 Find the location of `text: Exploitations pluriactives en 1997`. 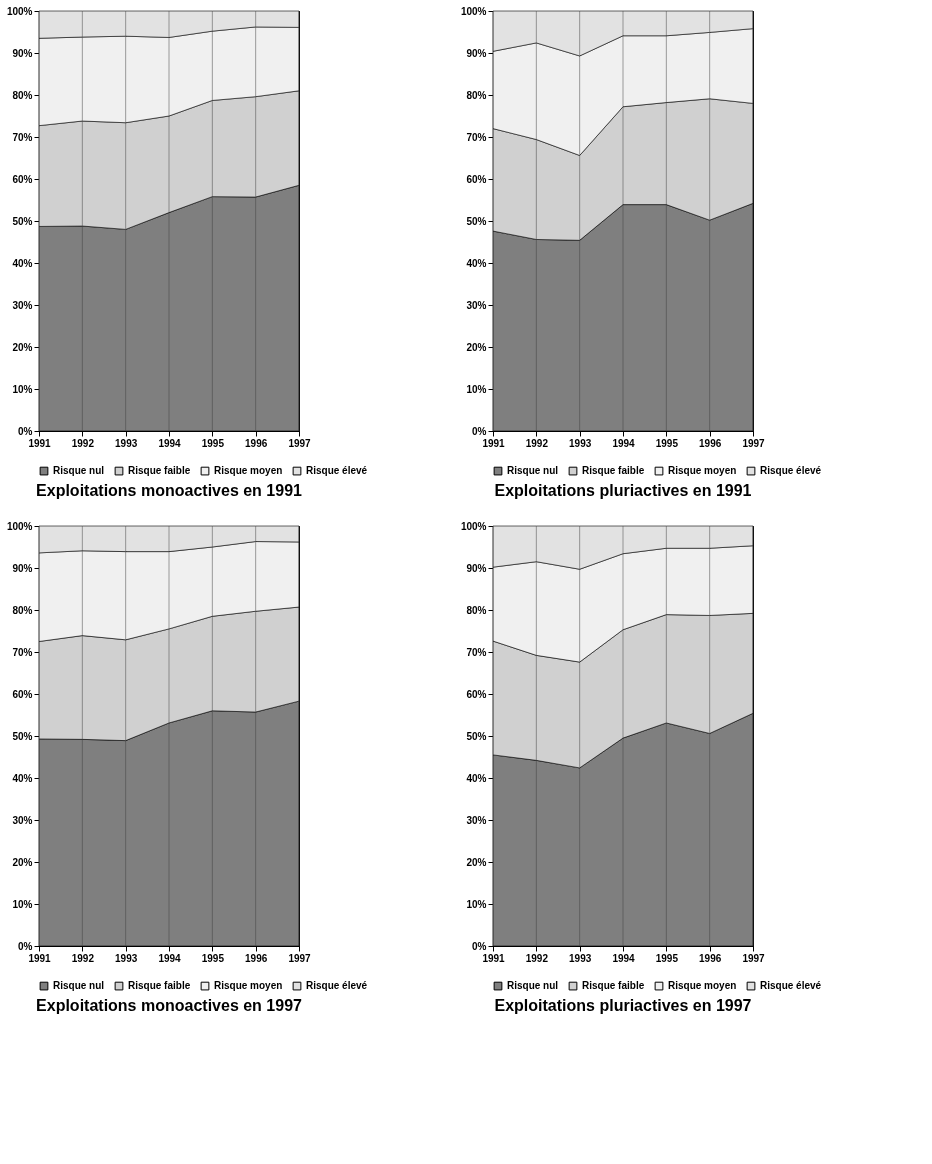

text: Exploitations pluriactives en 1997 is located at coordinates (623, 1005).